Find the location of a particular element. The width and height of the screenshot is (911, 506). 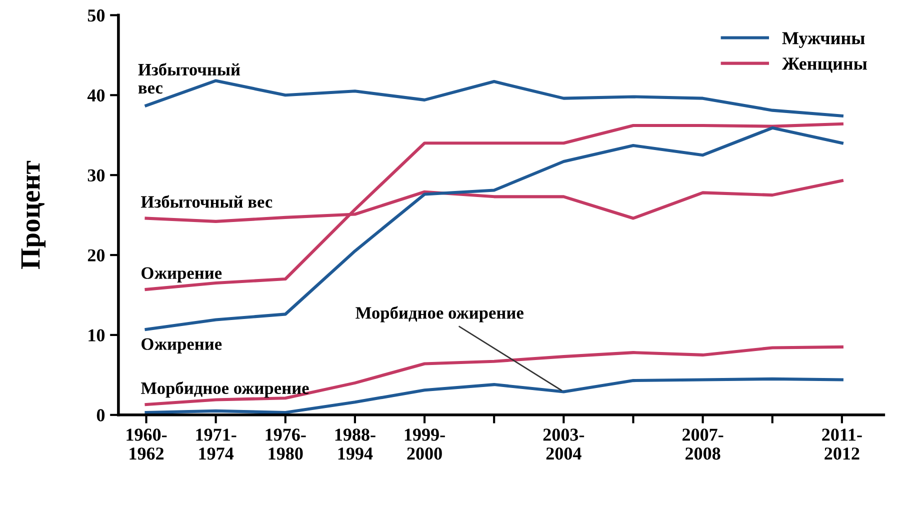

x-tick-label: 2003- 2004 is located at coordinates (563, 444).